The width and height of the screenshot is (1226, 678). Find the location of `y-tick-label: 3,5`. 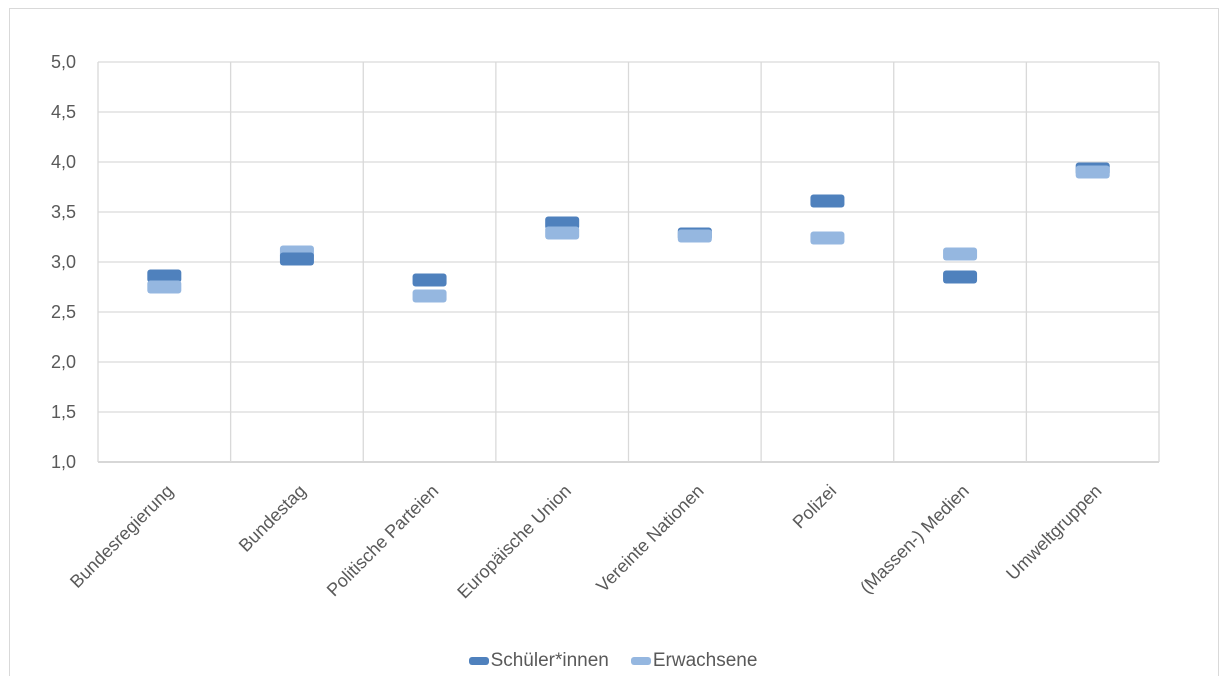

y-tick-label: 3,5 is located at coordinates (63, 212).